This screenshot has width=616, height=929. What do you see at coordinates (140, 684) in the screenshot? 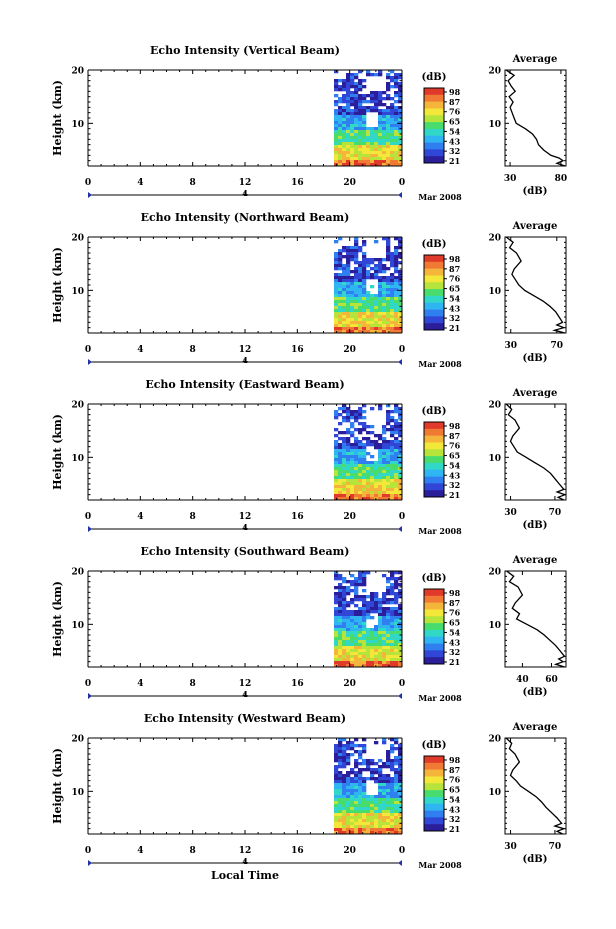
I see `x-tick-label: 4` at bounding box center [140, 684].